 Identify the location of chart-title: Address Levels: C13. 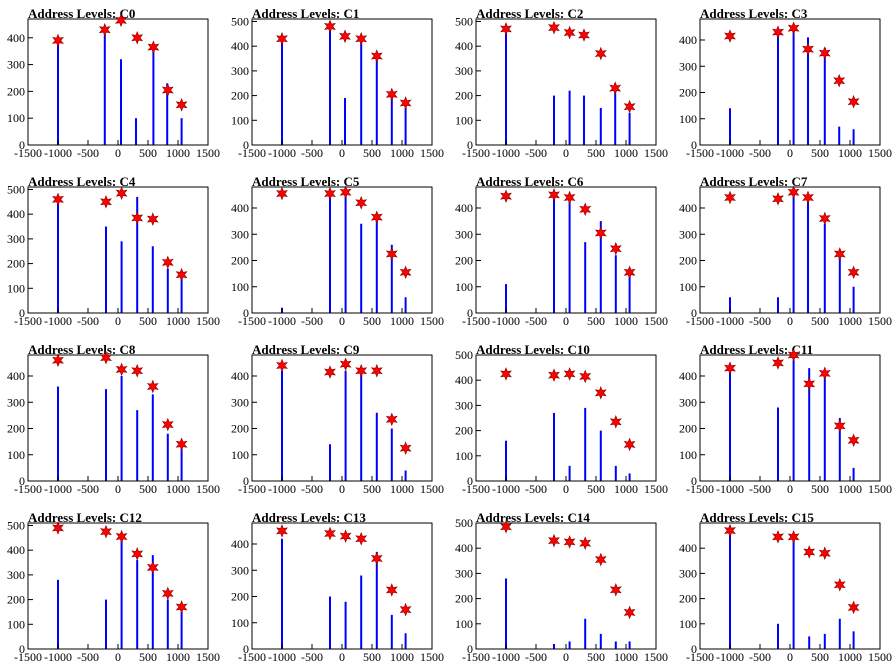
(309, 517).